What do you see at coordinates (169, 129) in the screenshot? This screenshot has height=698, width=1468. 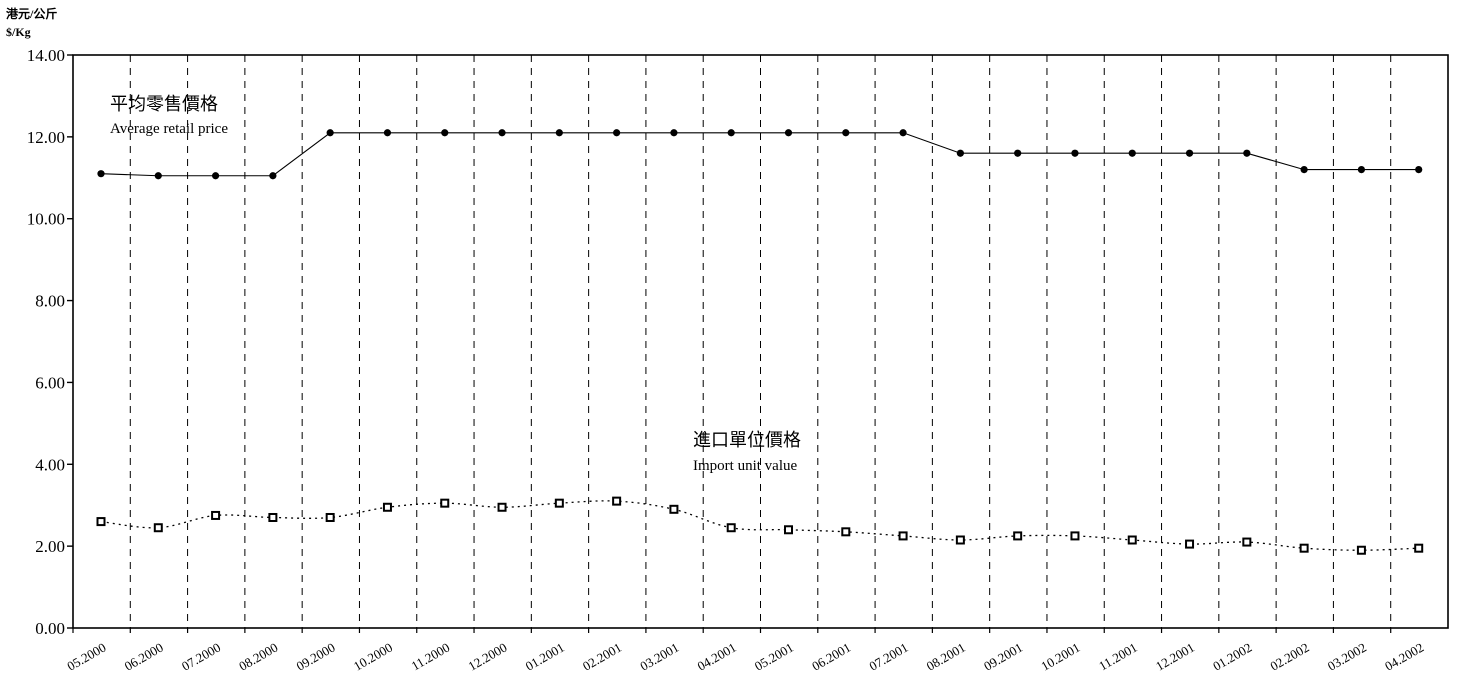 I see `retail-price-label-en: Average retail price` at bounding box center [169, 129].